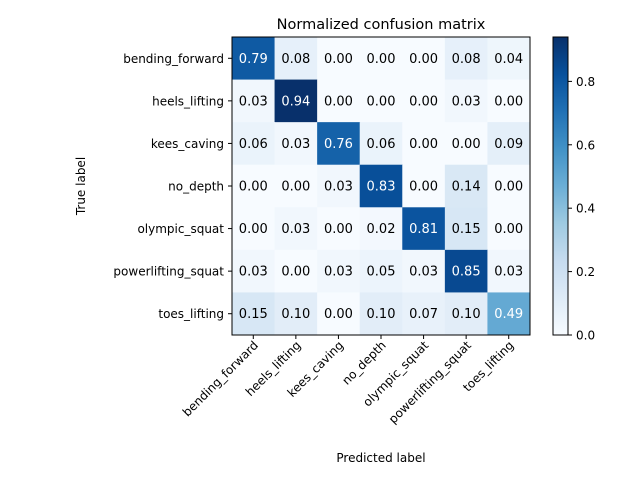  What do you see at coordinates (466, 144) in the screenshot?
I see `cell-r2-c5` at bounding box center [466, 144].